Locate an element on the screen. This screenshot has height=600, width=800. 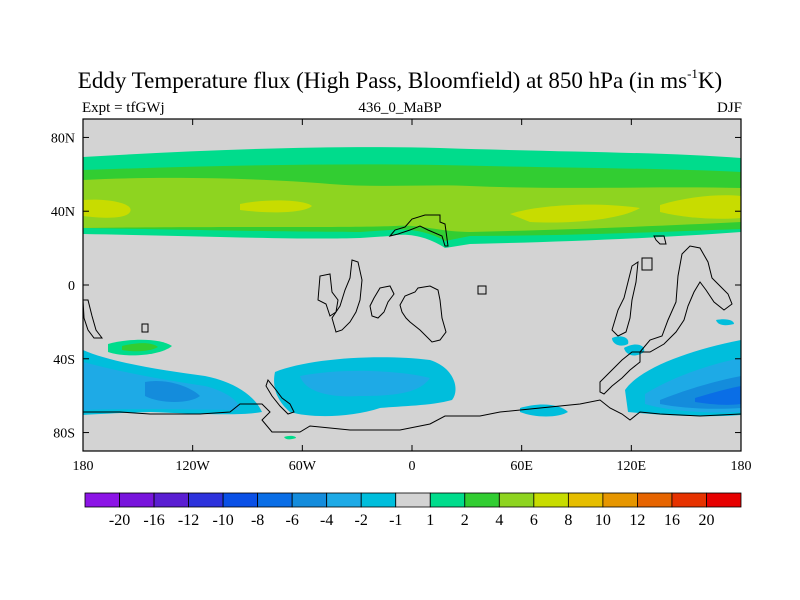
flux-patch-antarctic-pos is located at coordinates (290, 437).